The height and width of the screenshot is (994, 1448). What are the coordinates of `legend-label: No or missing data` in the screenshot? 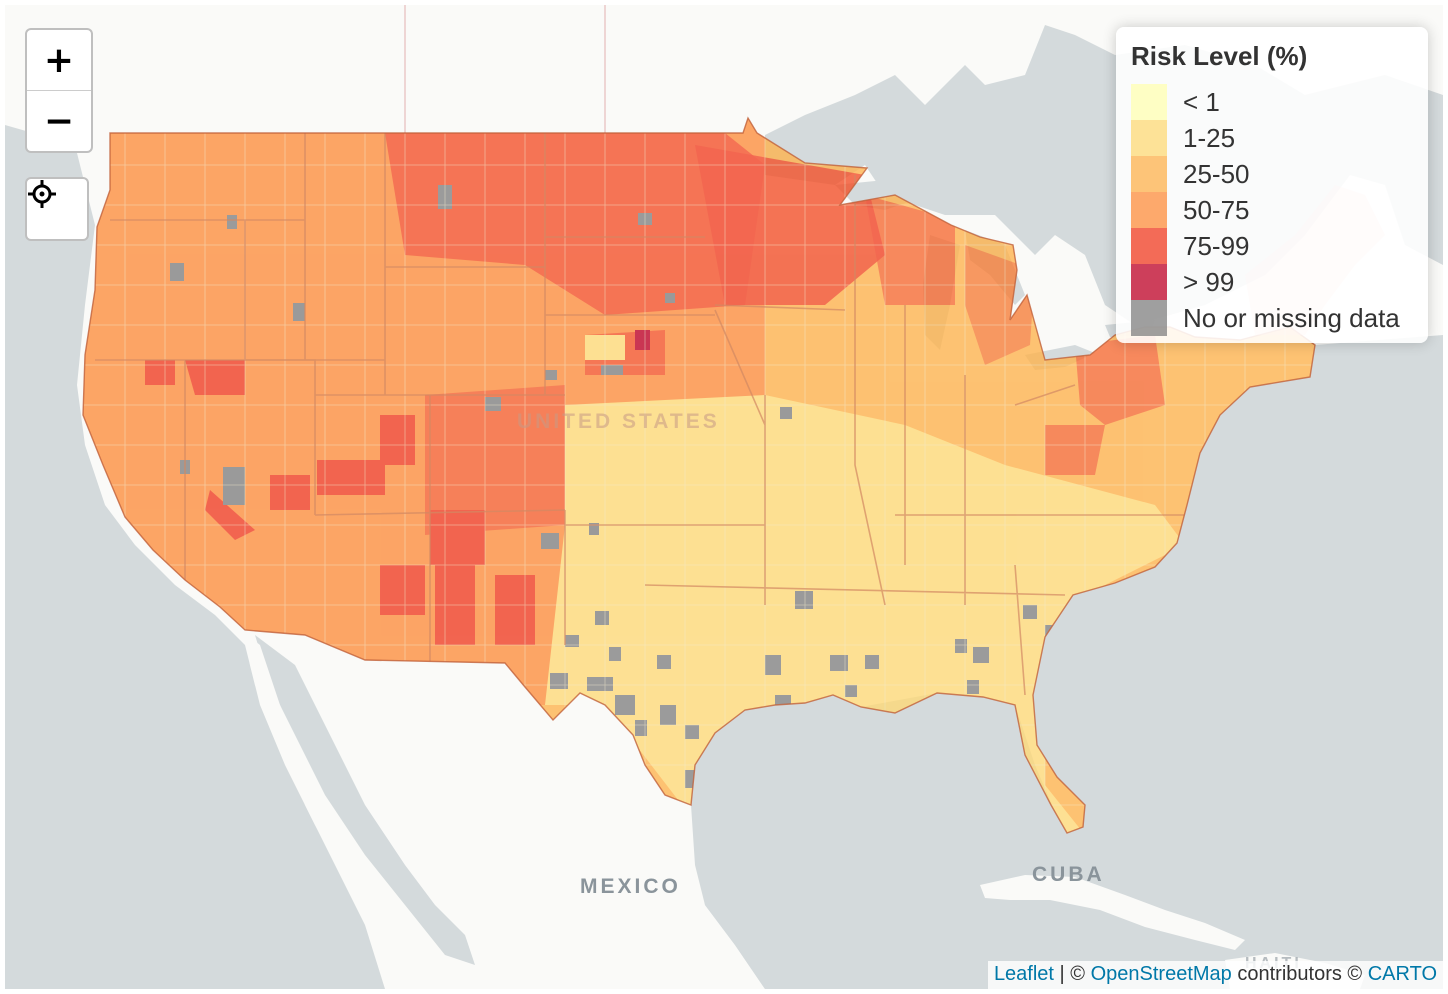 It's located at (1291, 318).